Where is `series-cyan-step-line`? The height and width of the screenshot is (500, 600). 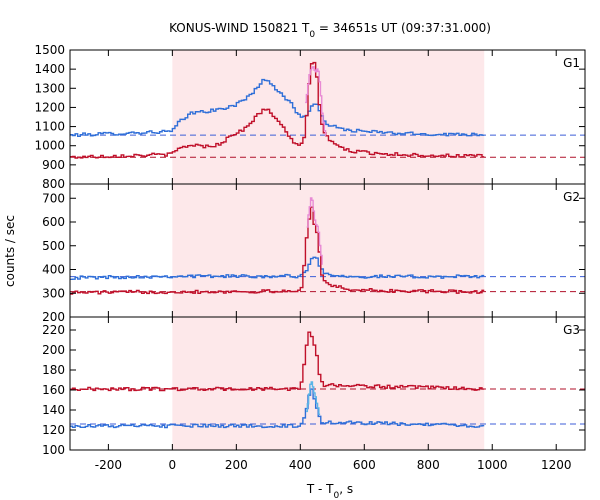 series-cyan-step-line is located at coordinates (313, 398).